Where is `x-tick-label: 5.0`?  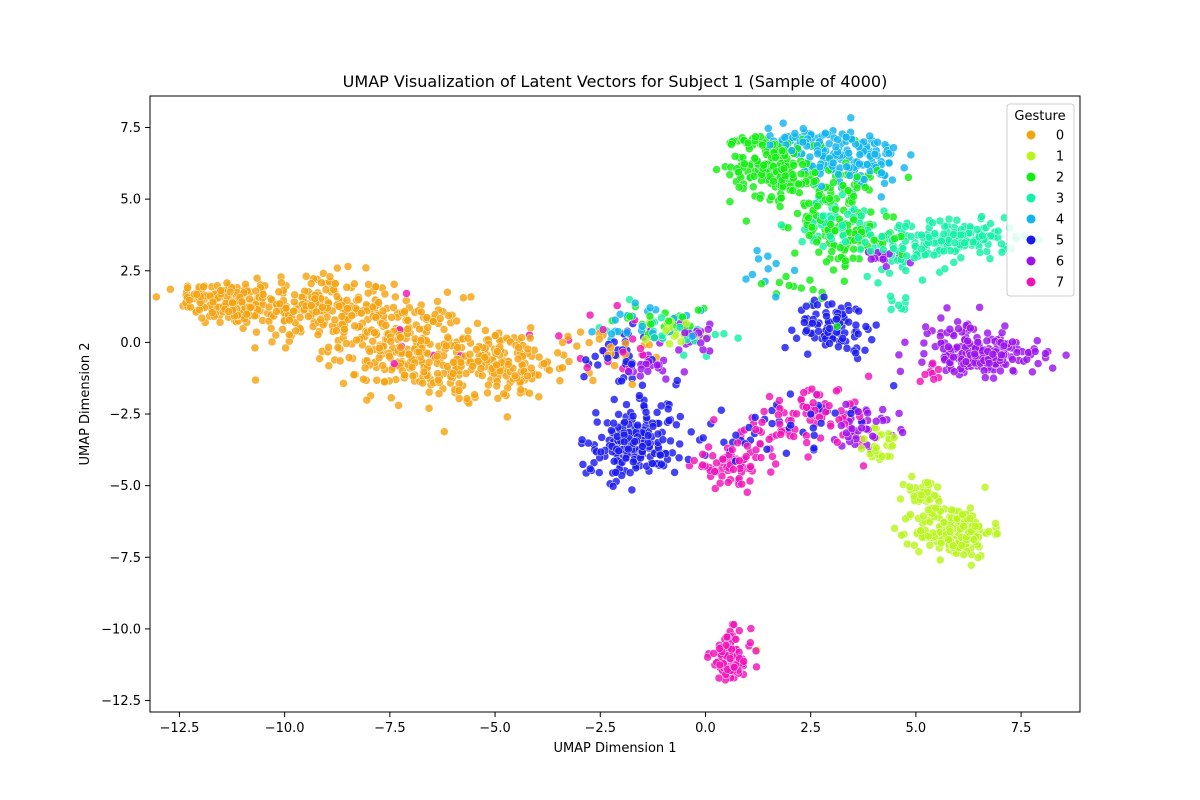 x-tick-label: 5.0 is located at coordinates (916, 728).